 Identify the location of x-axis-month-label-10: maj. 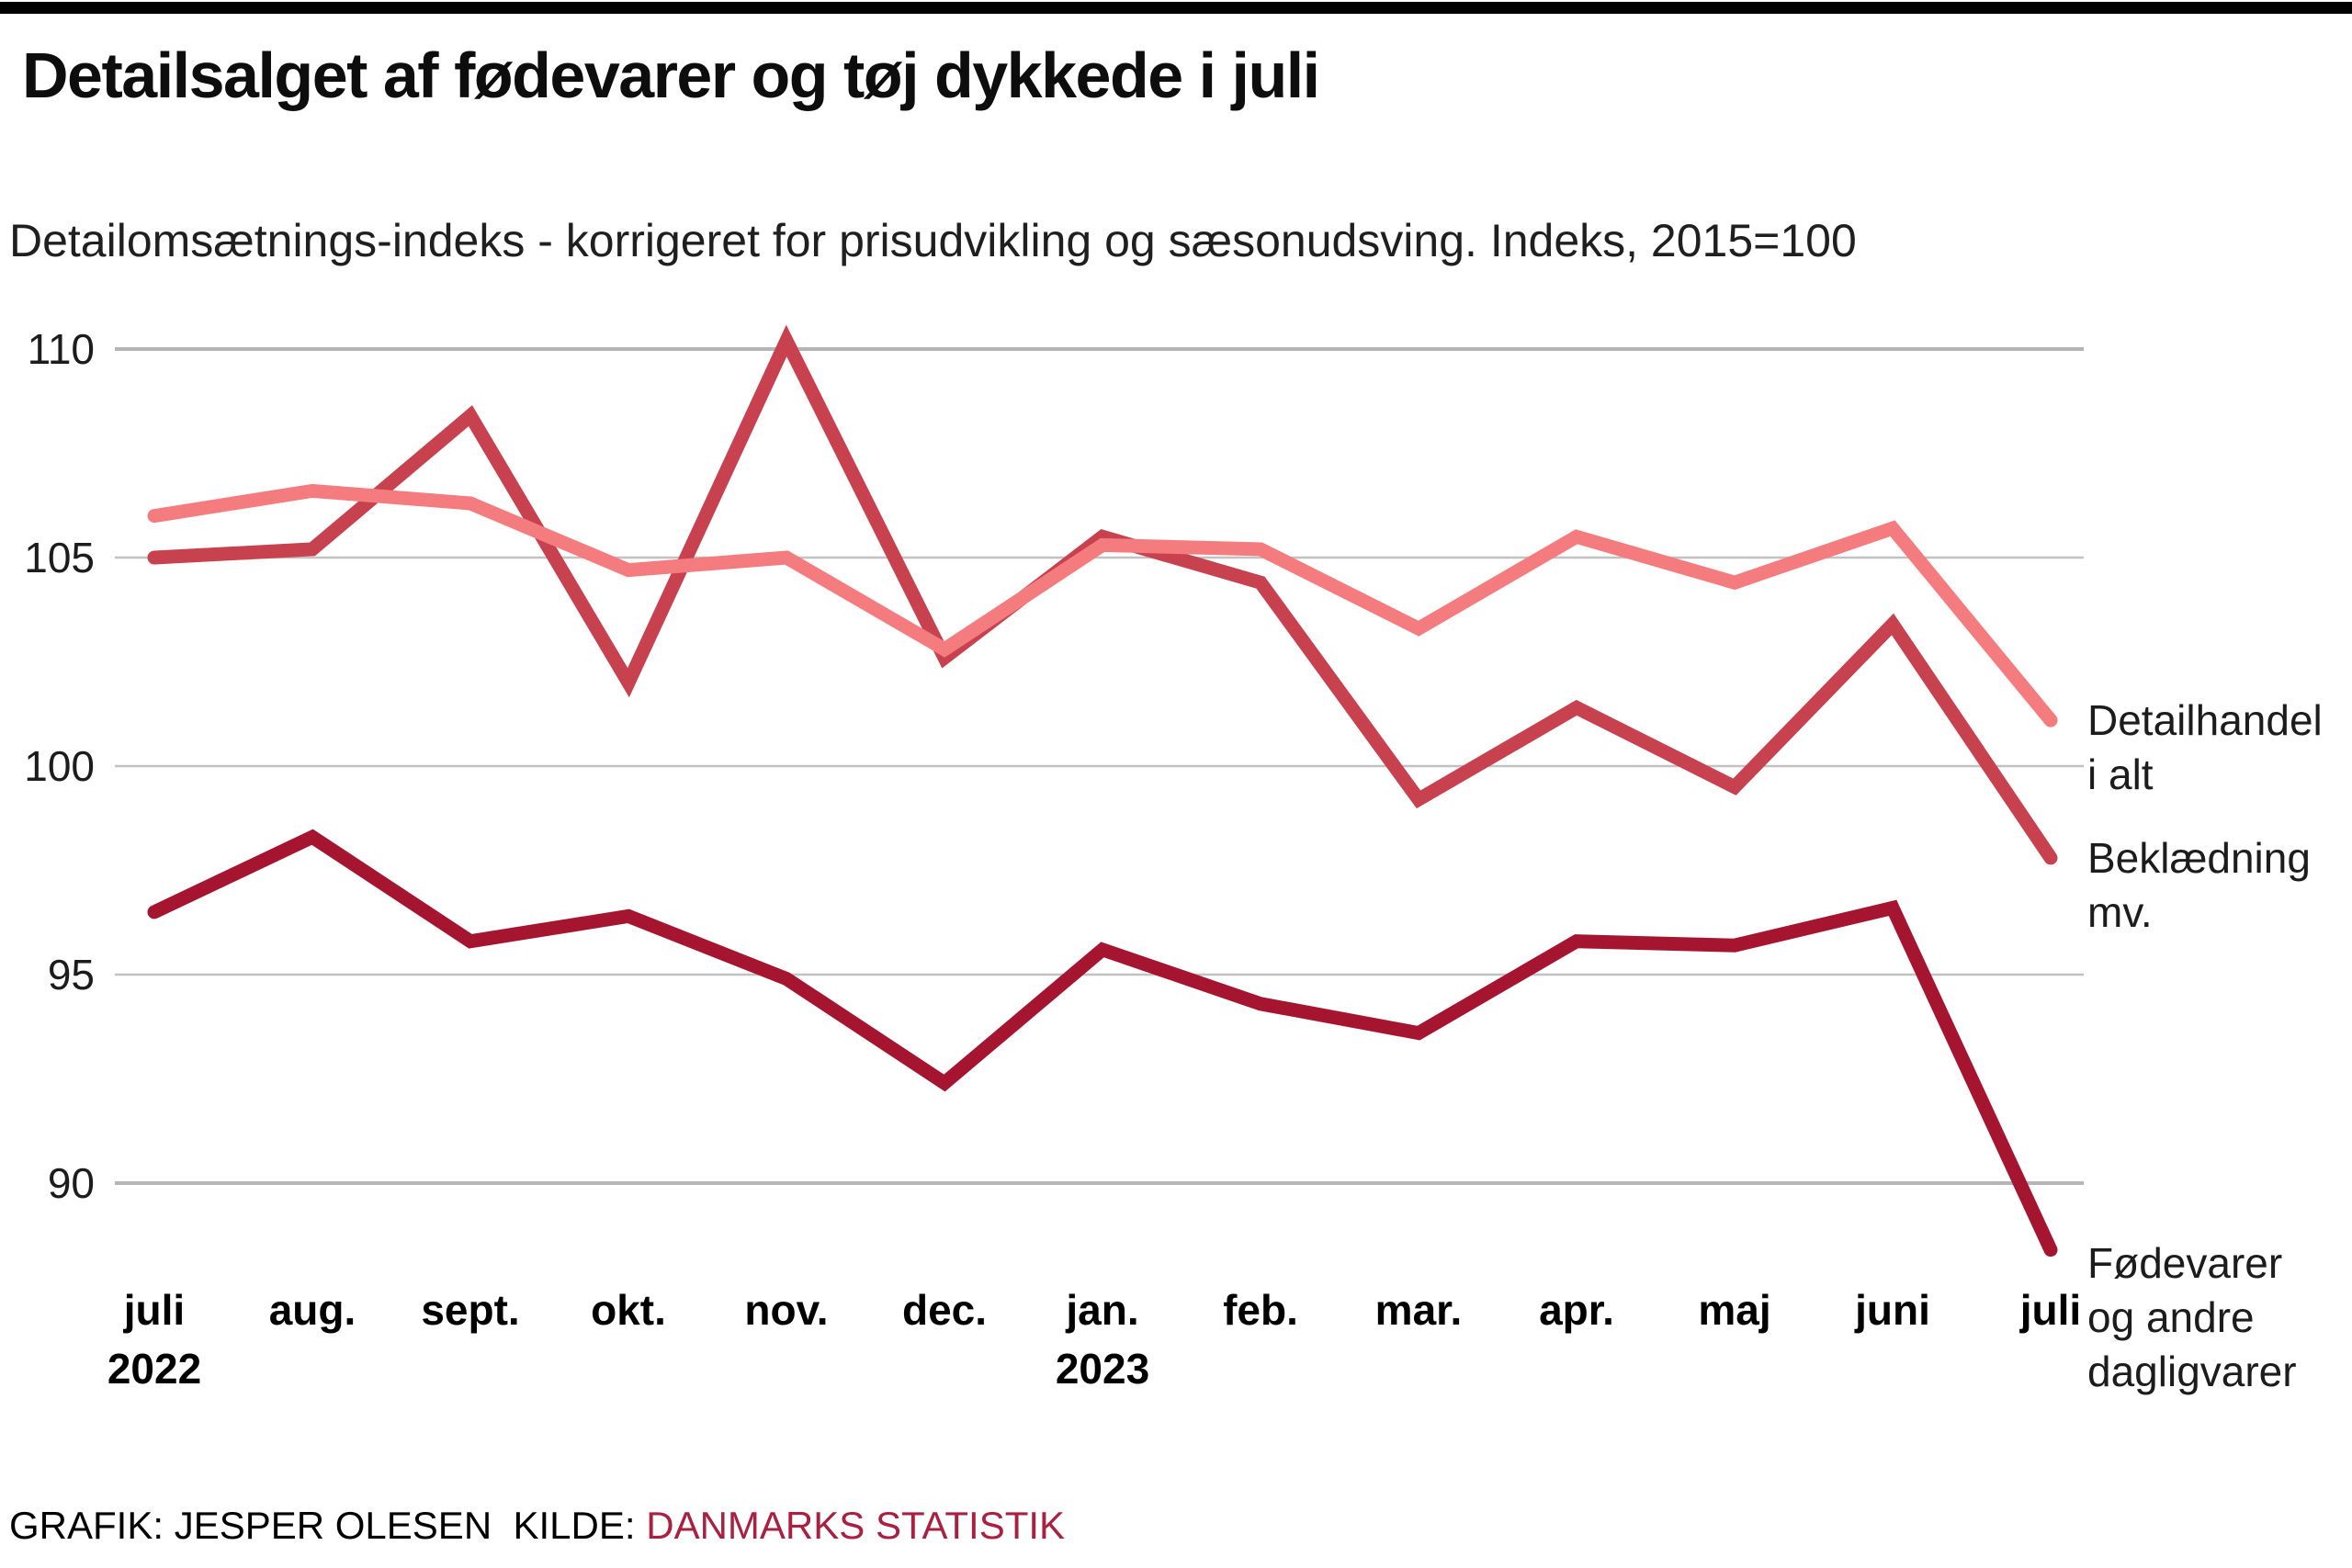
(1735, 1310).